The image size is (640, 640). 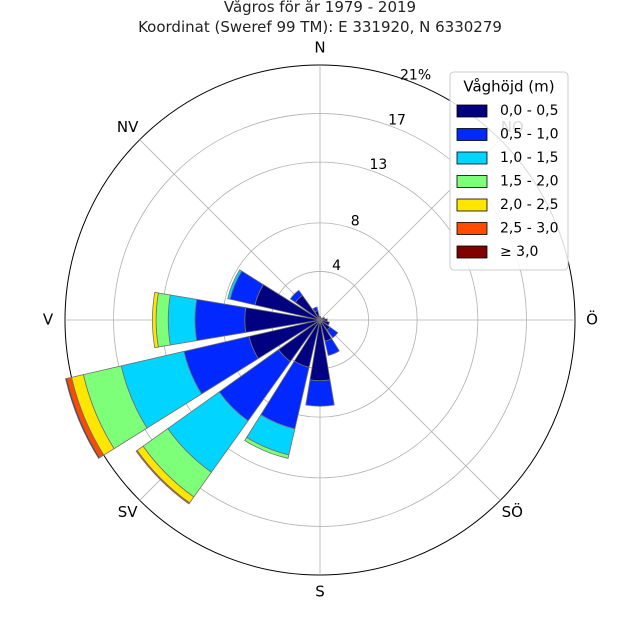 What do you see at coordinates (128, 127) in the screenshot?
I see `direction-label: NV` at bounding box center [128, 127].